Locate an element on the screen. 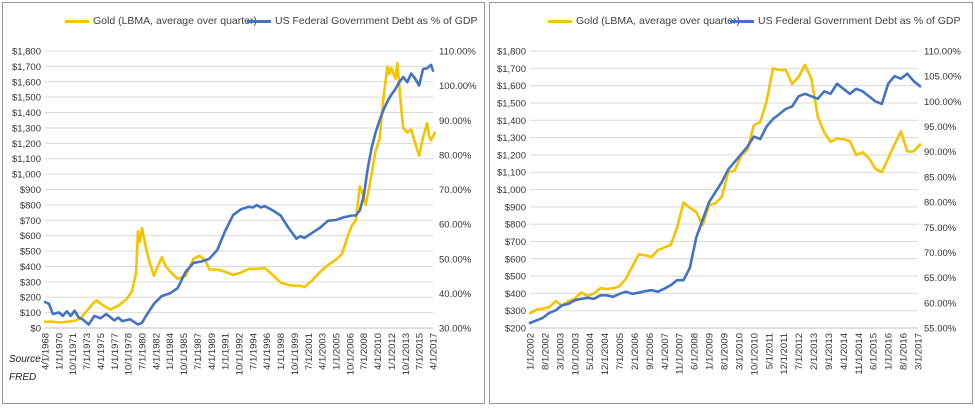 This screenshot has width=975, height=409. x-tick-label: 3/1/2003 is located at coordinates (560, 351).